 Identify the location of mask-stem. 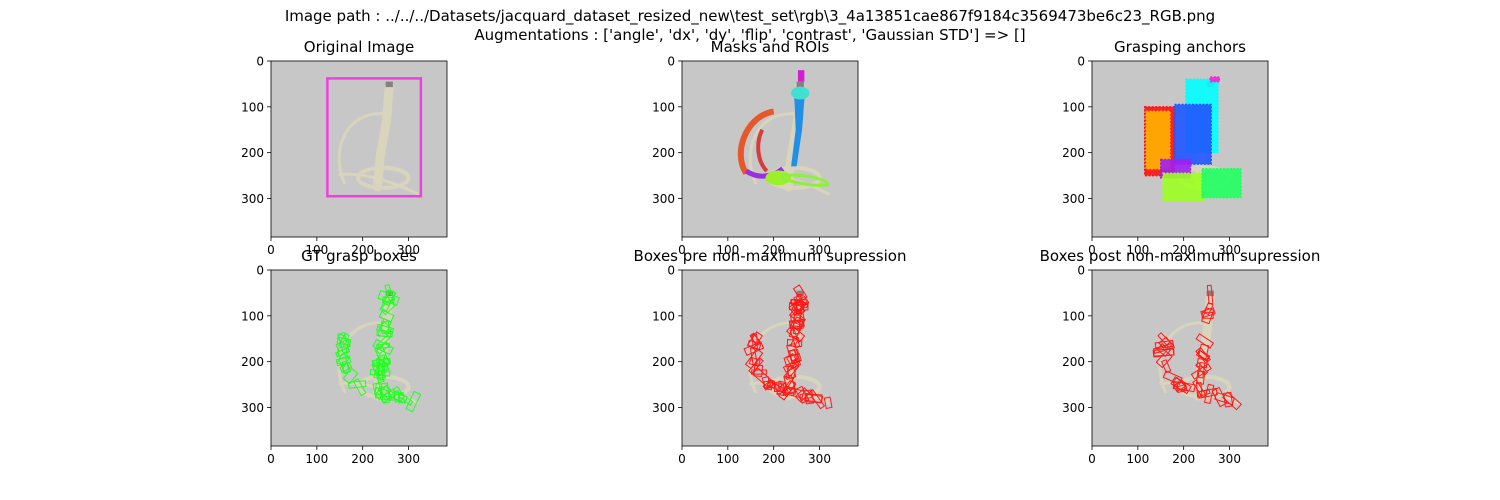
(798, 130).